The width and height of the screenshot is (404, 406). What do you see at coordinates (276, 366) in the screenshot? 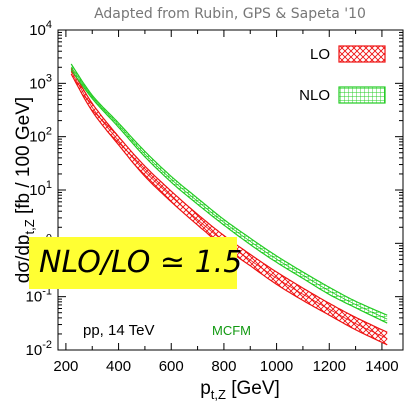
I see `x-tick-label: 1000` at bounding box center [276, 366].